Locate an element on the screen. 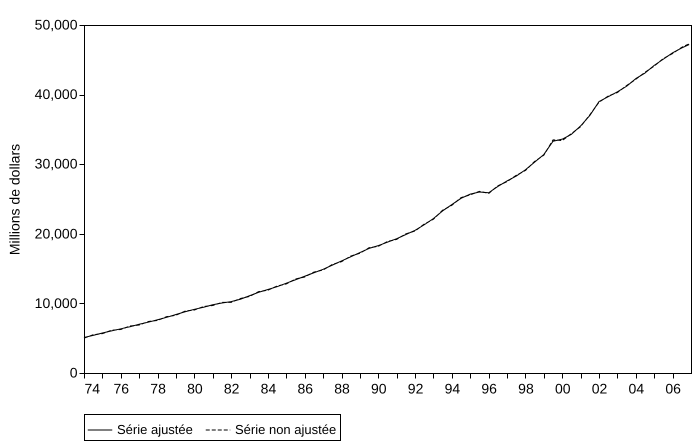 The height and width of the screenshot is (447, 697). x-tick-label: 92 is located at coordinates (416, 388).